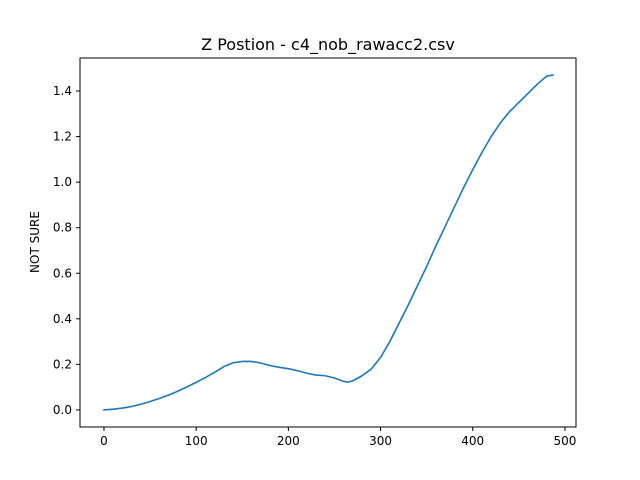 The width and height of the screenshot is (640, 480). Describe the element at coordinates (380, 441) in the screenshot. I see `x-tick-label: 300` at that location.